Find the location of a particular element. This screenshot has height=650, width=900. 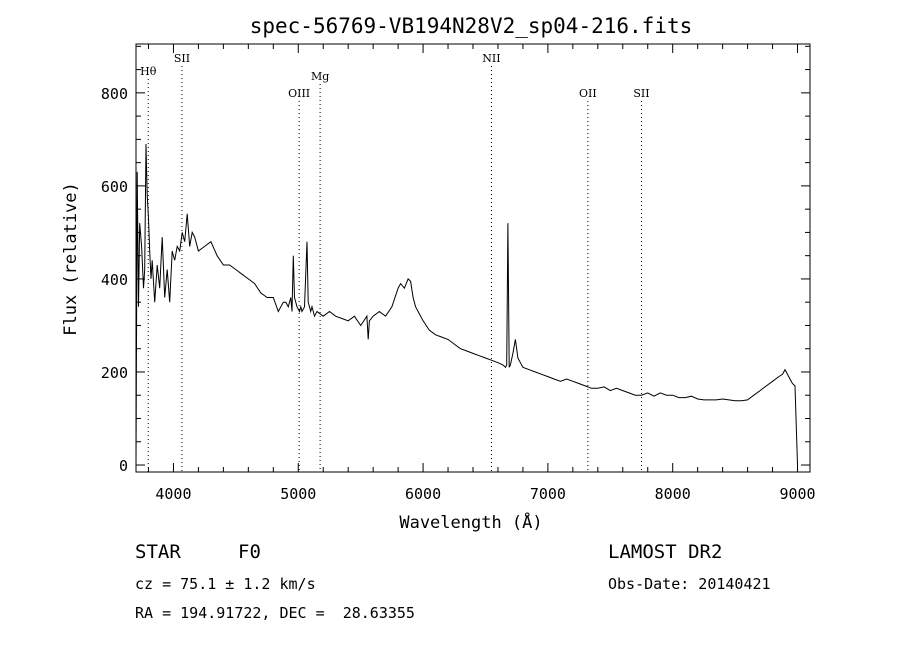

y-tick-label: 0 is located at coordinates (123, 466).